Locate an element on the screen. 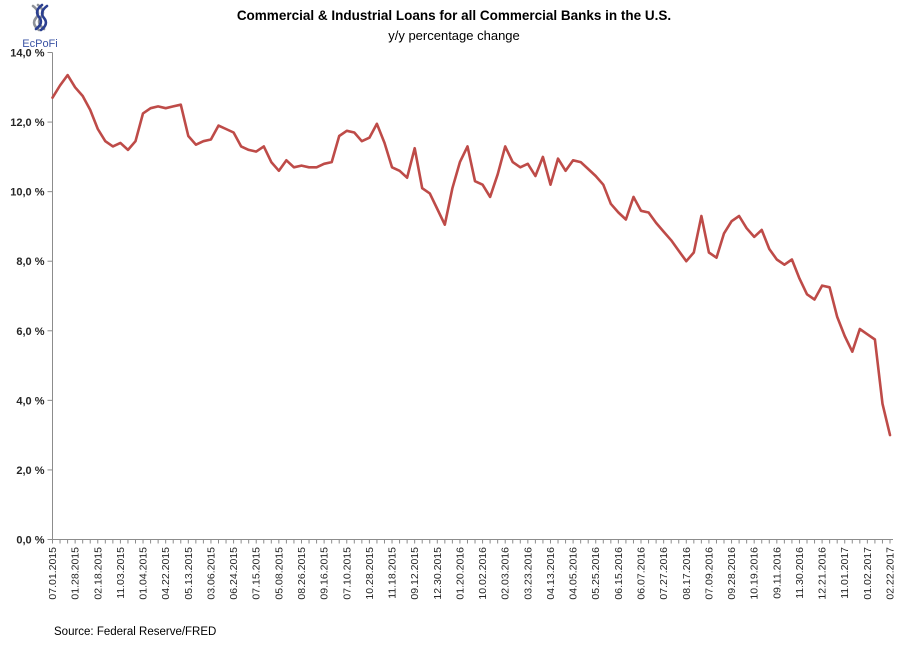 Image resolution: width=908 pixels, height=654 pixels. x-tick-label: 04.05.2016 is located at coordinates (574, 573).